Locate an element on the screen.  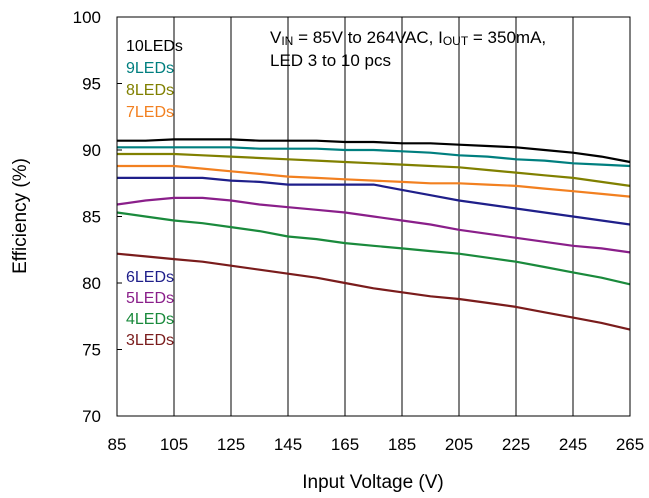
legend-top-group: 10LEDs 9LEDs 8LEDs 7LEDs is located at coordinates (154, 79).